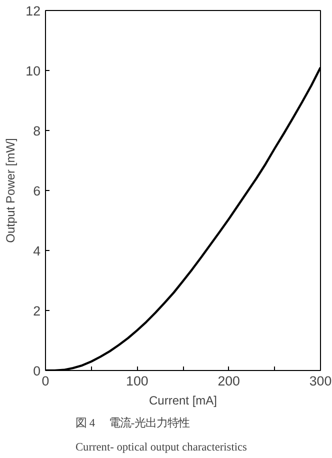 The width and height of the screenshot is (332, 458). Describe the element at coordinates (229, 381) in the screenshot. I see `x-tick-label: 200` at that location.